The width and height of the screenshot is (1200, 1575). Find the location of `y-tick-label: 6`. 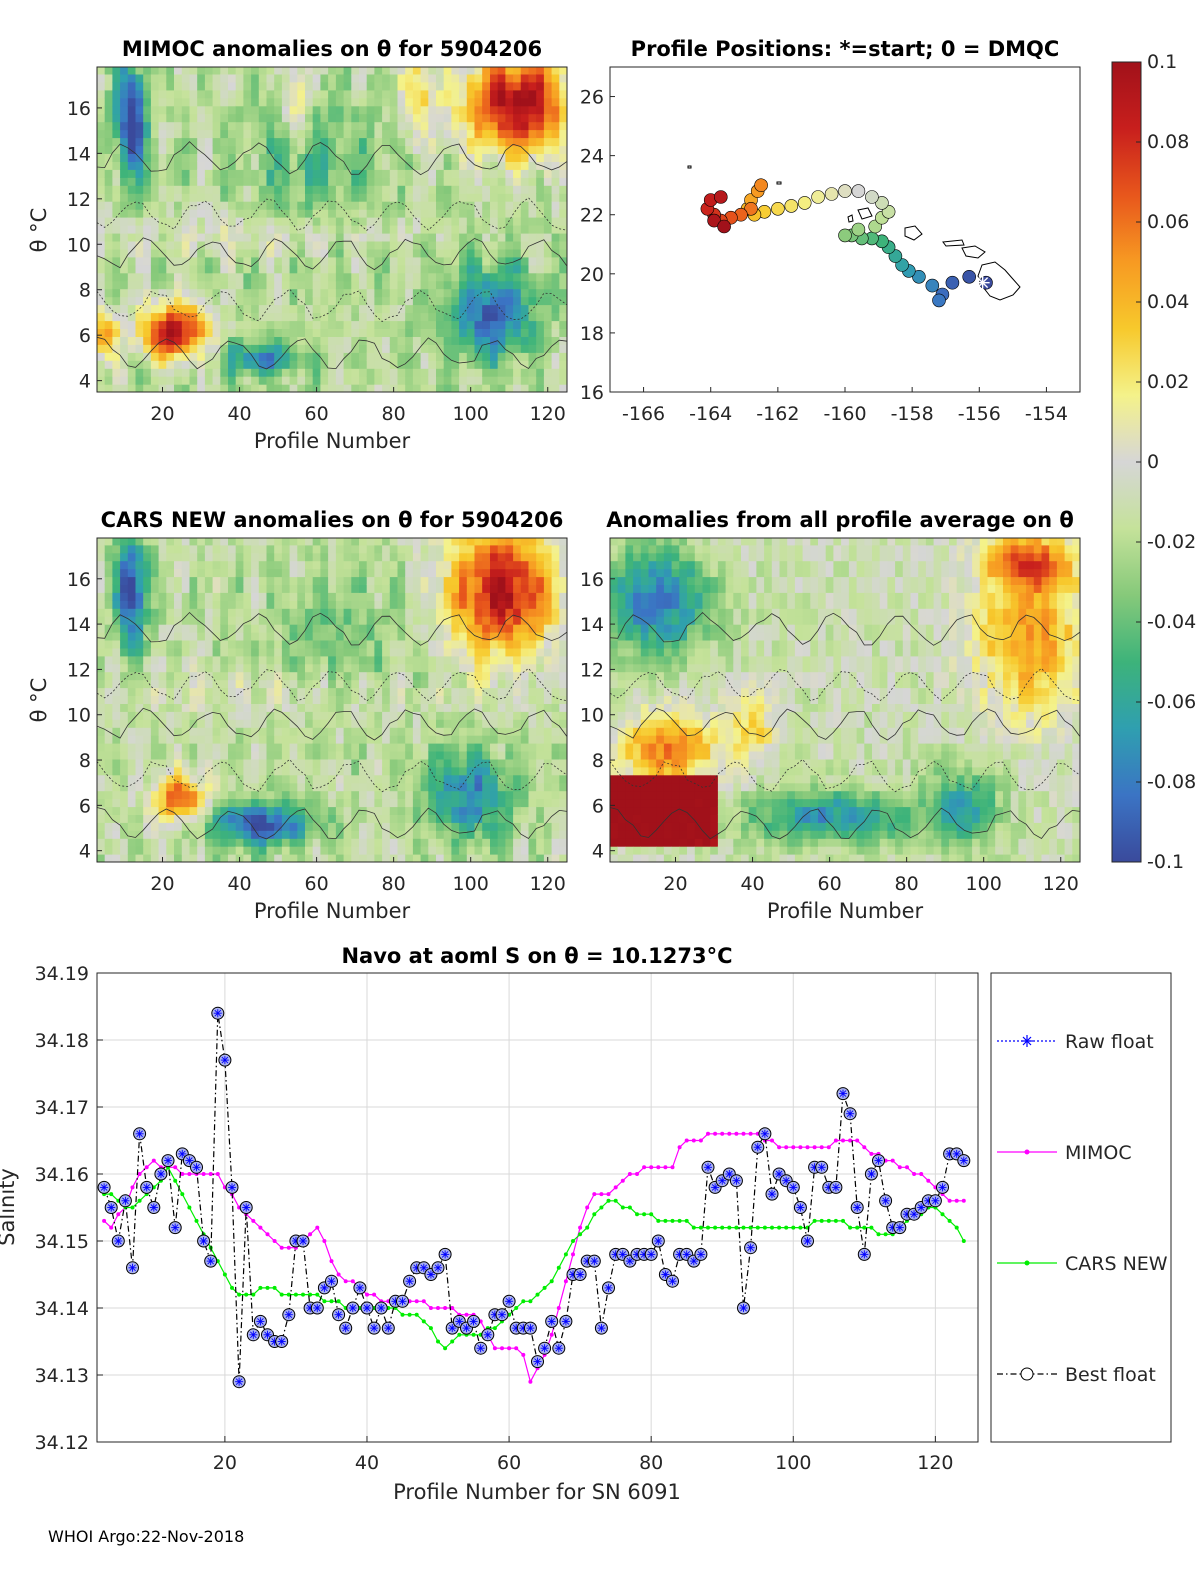

y-tick-label: 6 is located at coordinates (85, 336).